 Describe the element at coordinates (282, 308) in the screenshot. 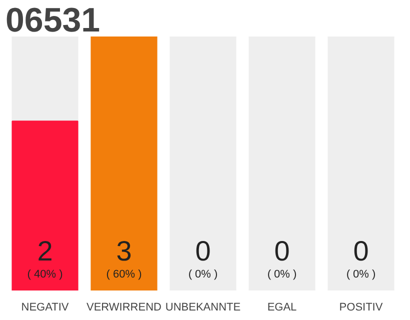

I see `x-tick-label: EGAL` at that location.